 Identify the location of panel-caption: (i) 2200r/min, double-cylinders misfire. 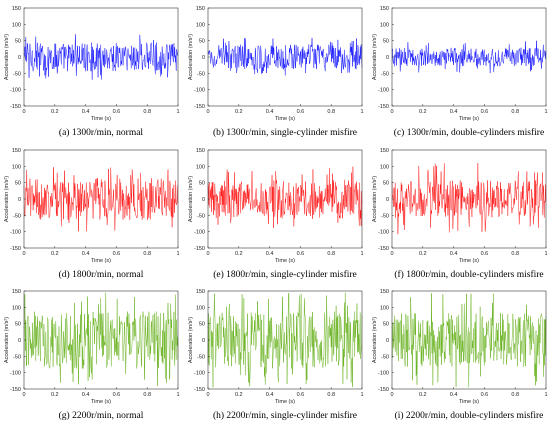
(469, 415).